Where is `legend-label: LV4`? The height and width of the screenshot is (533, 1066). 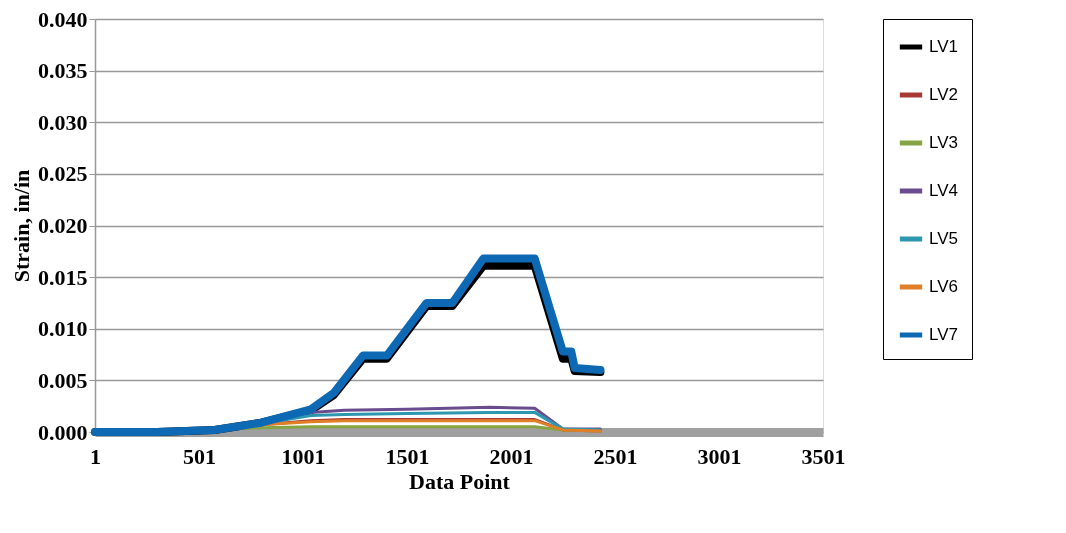 legend-label: LV4 is located at coordinates (943, 190).